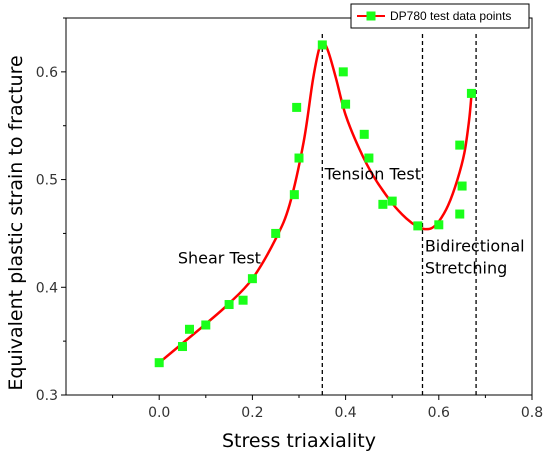 This screenshot has width=550, height=462. What do you see at coordinates (47, 288) in the screenshot?
I see `y-tick-label: 0.4` at bounding box center [47, 288].